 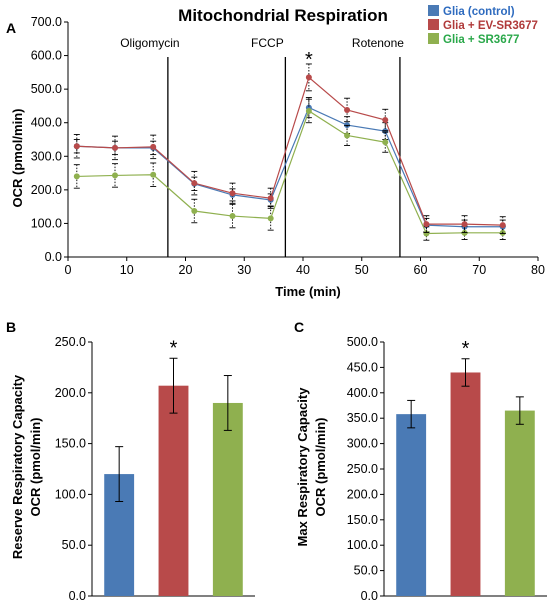 What do you see at coordinates (302, 467) in the screenshot?
I see `panel-c-y-axis-title-line1: Max Respiratory Capacity` at bounding box center [302, 467].